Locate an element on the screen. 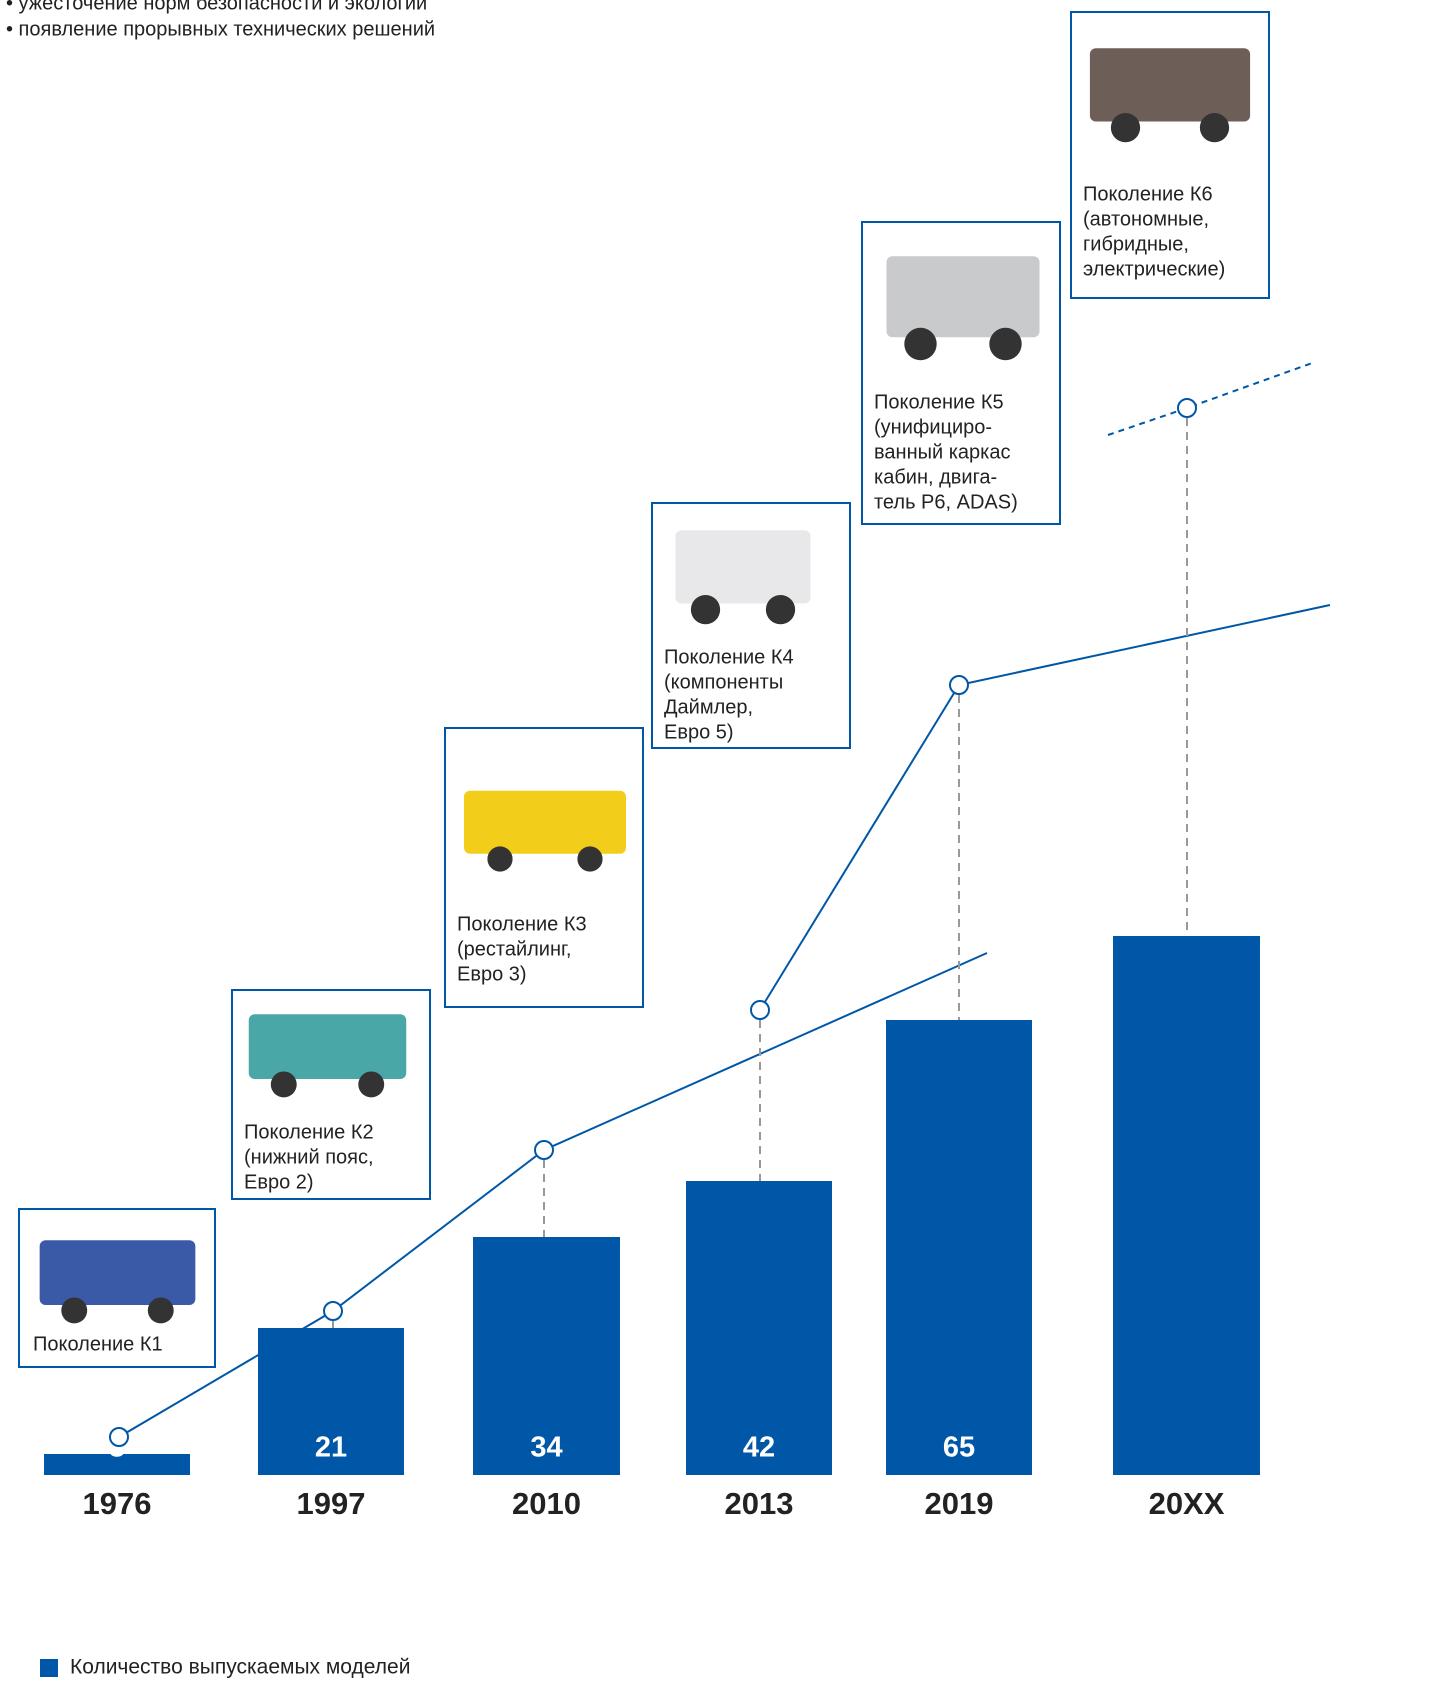 This screenshot has width=1437, height=1698. generation-label: электрические) is located at coordinates (1154, 269).